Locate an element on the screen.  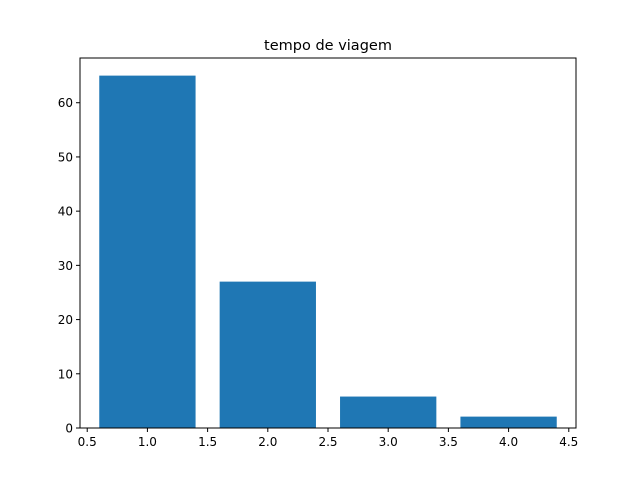
x-tick-label: 1.5 is located at coordinates (207, 442).